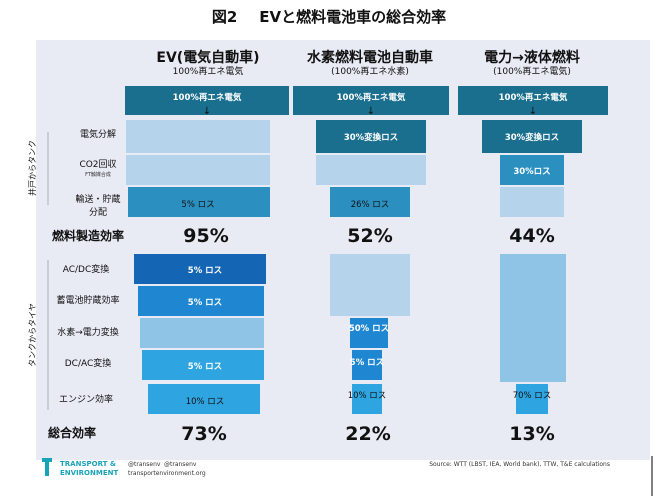 This screenshot has width=658, height=500. What do you see at coordinates (98, 134) in the screenshot?
I see `row-electrolysis: 電気分解` at bounding box center [98, 134].